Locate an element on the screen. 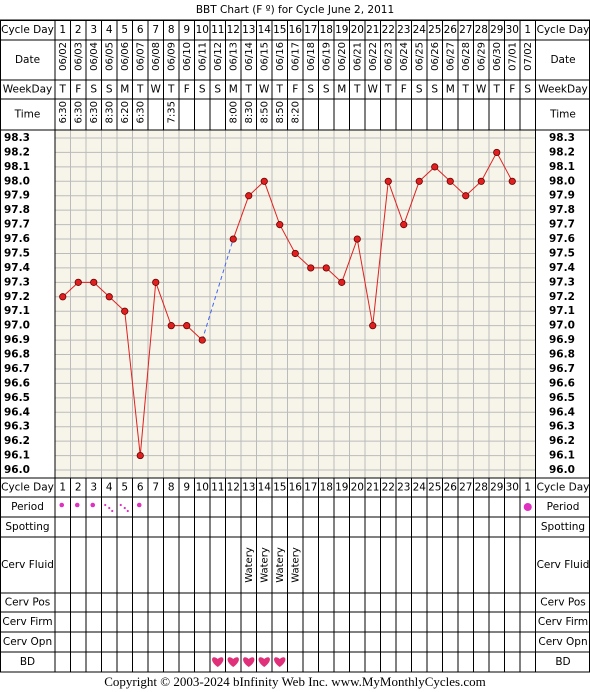  cycle-day: 1 is located at coordinates (527, 488).